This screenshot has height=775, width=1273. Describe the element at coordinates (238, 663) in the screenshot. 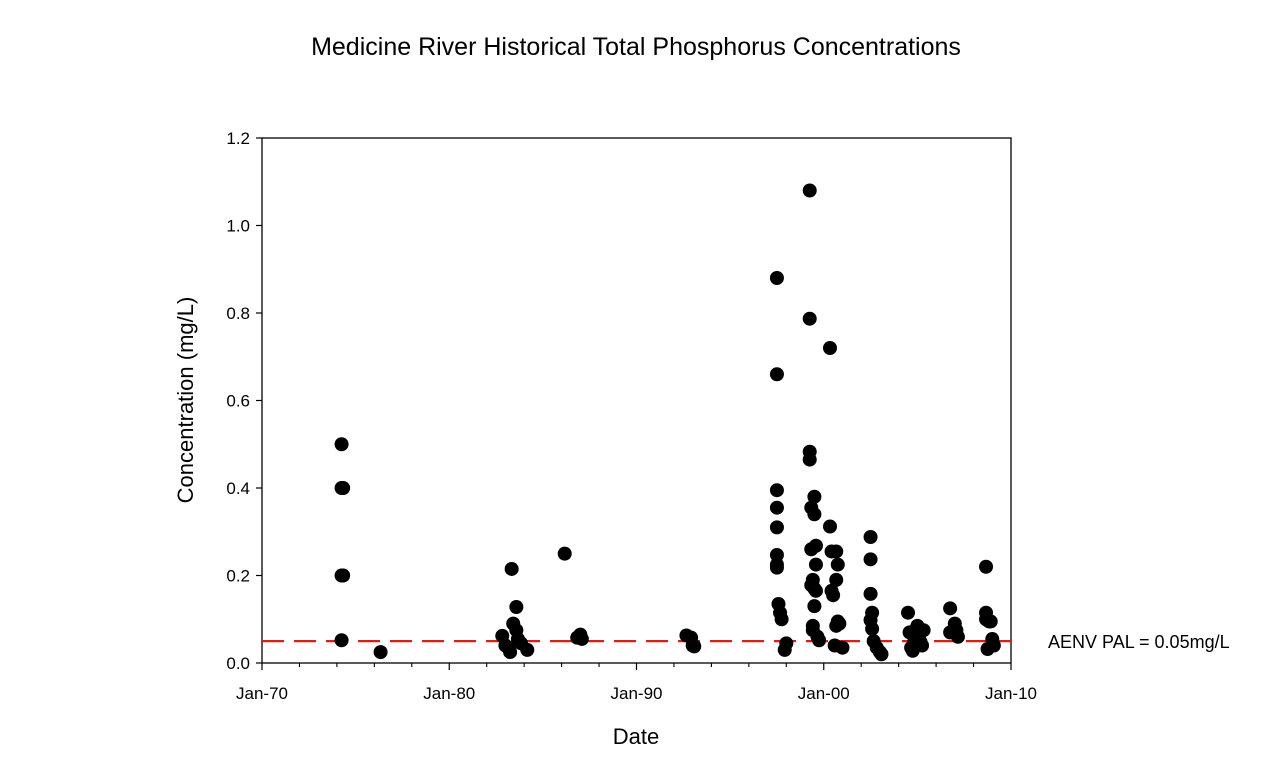

I see `y-tick-label: 0.0` at that location.